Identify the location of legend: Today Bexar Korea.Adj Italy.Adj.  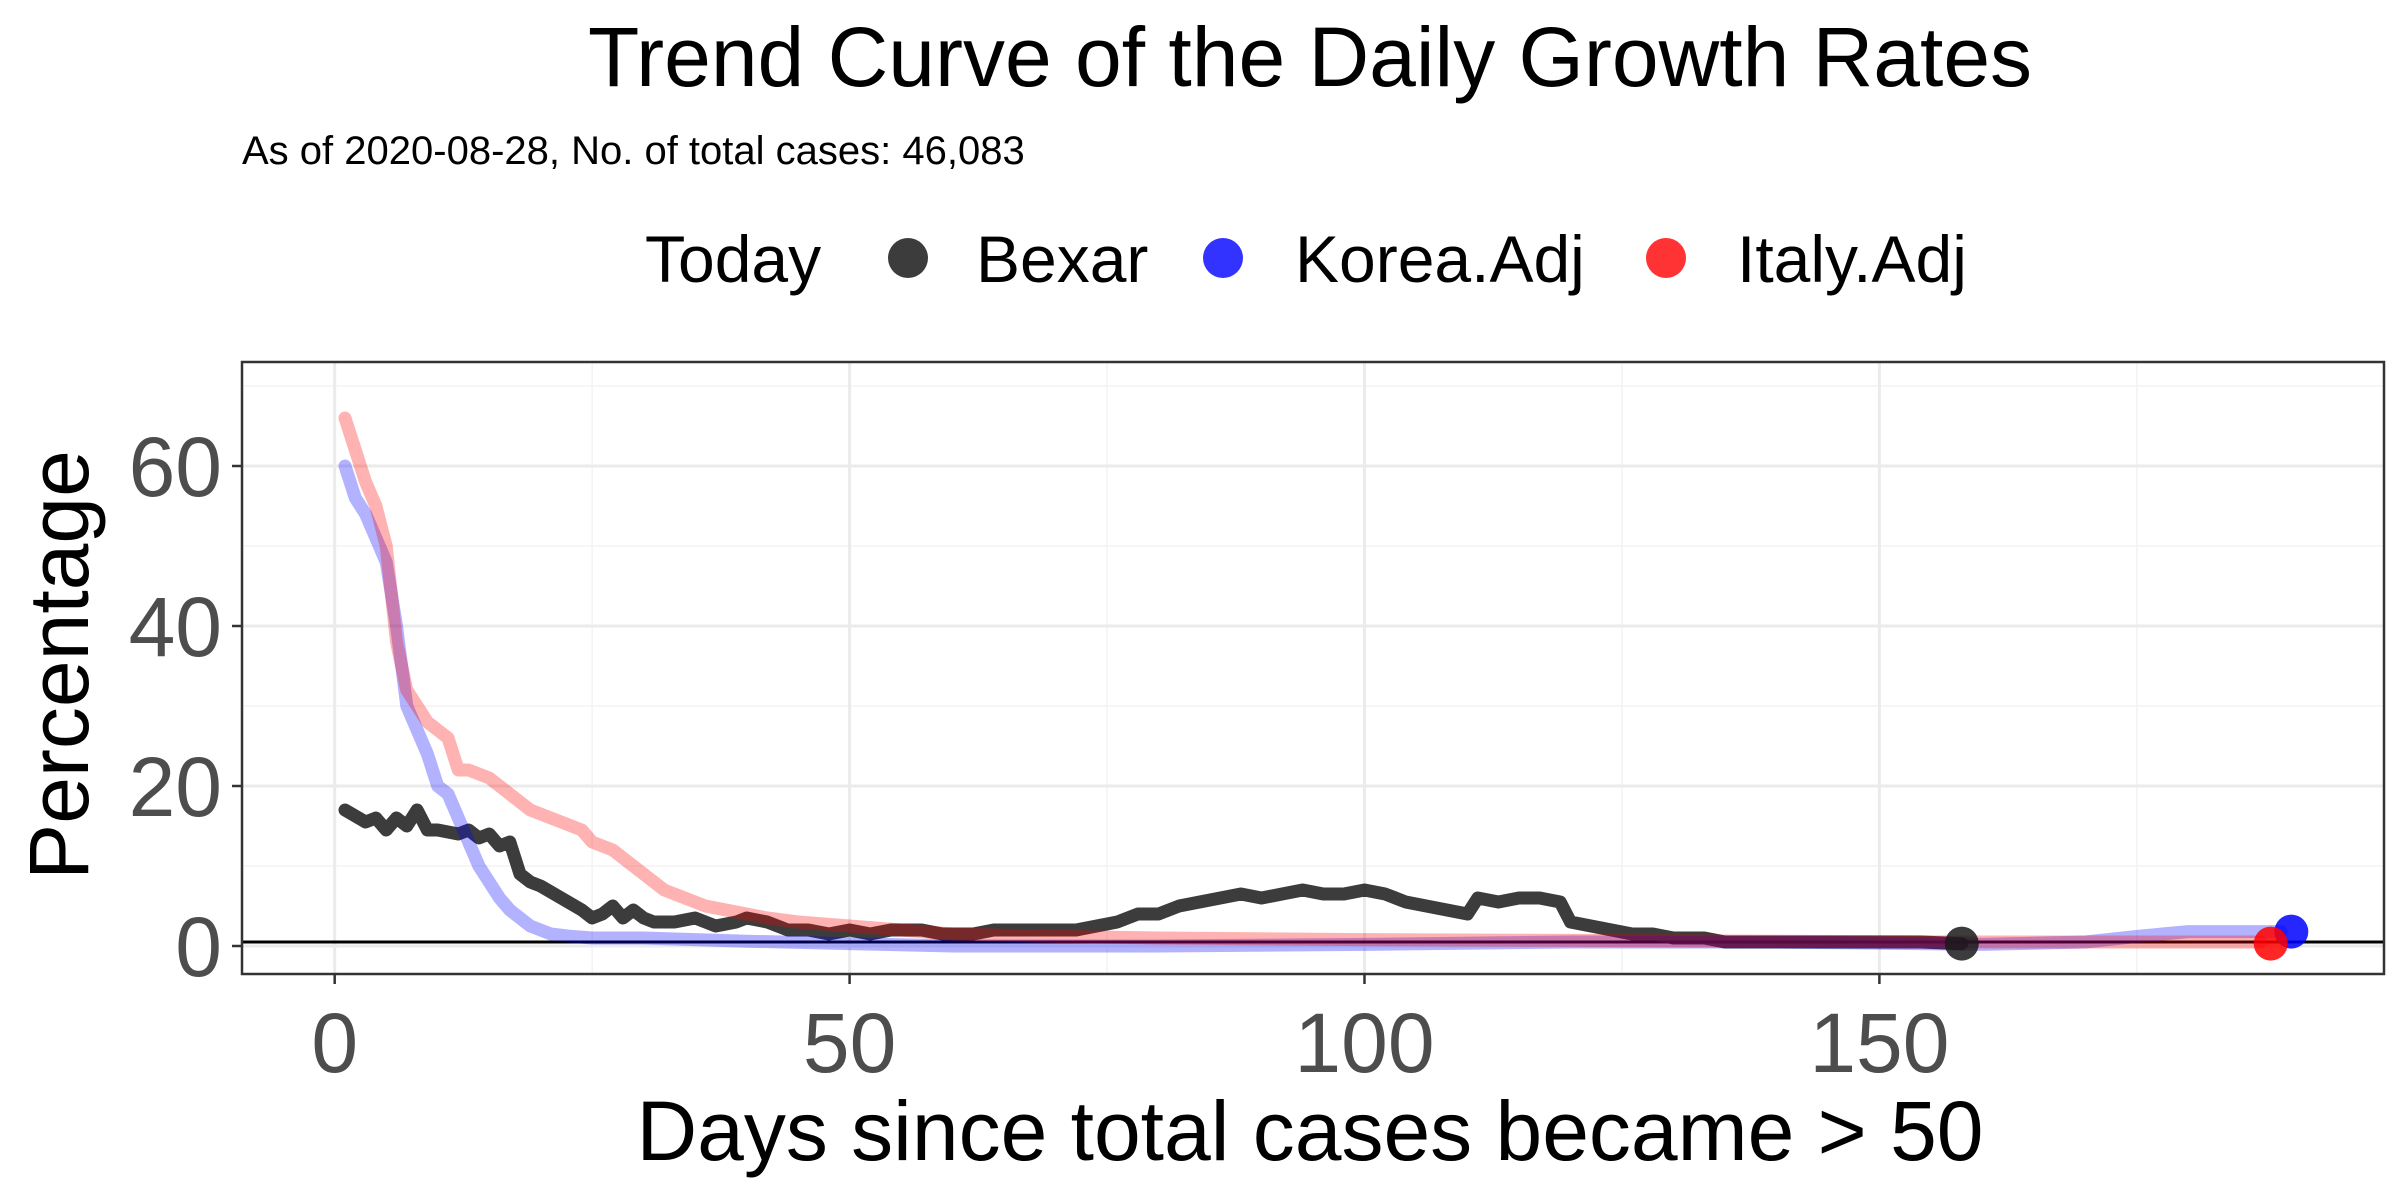
(1306, 259).